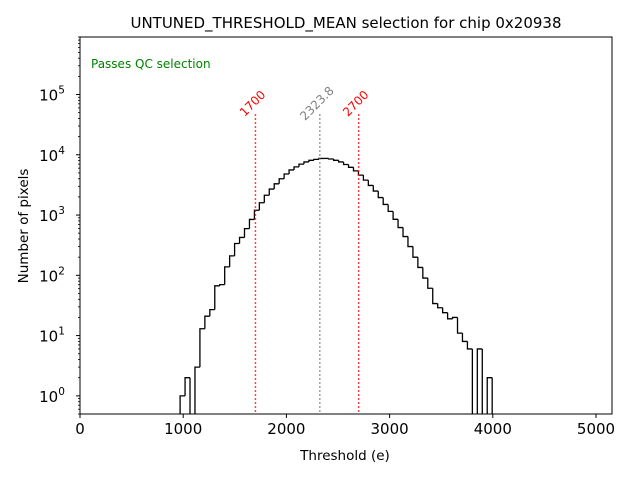  Describe the element at coordinates (52, 95) in the screenshot. I see `y-tick-label: 10⁵` at that location.